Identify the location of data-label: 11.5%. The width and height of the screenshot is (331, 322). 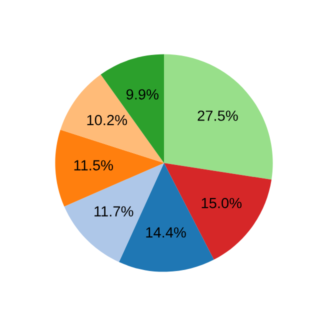
(93, 165).